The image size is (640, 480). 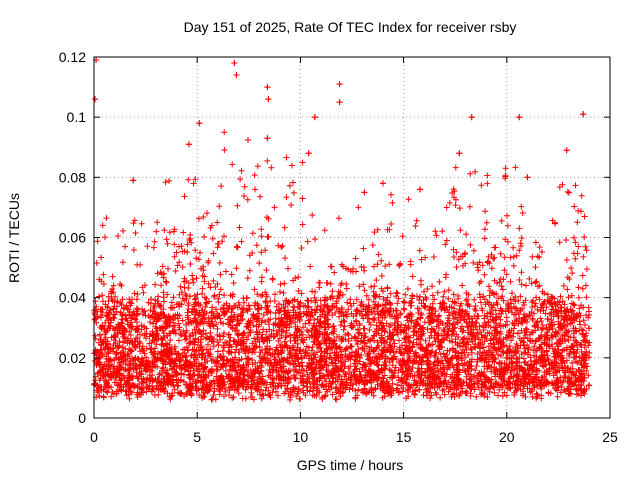 What do you see at coordinates (94, 437) in the screenshot?
I see `x-tick-label: 0` at bounding box center [94, 437].